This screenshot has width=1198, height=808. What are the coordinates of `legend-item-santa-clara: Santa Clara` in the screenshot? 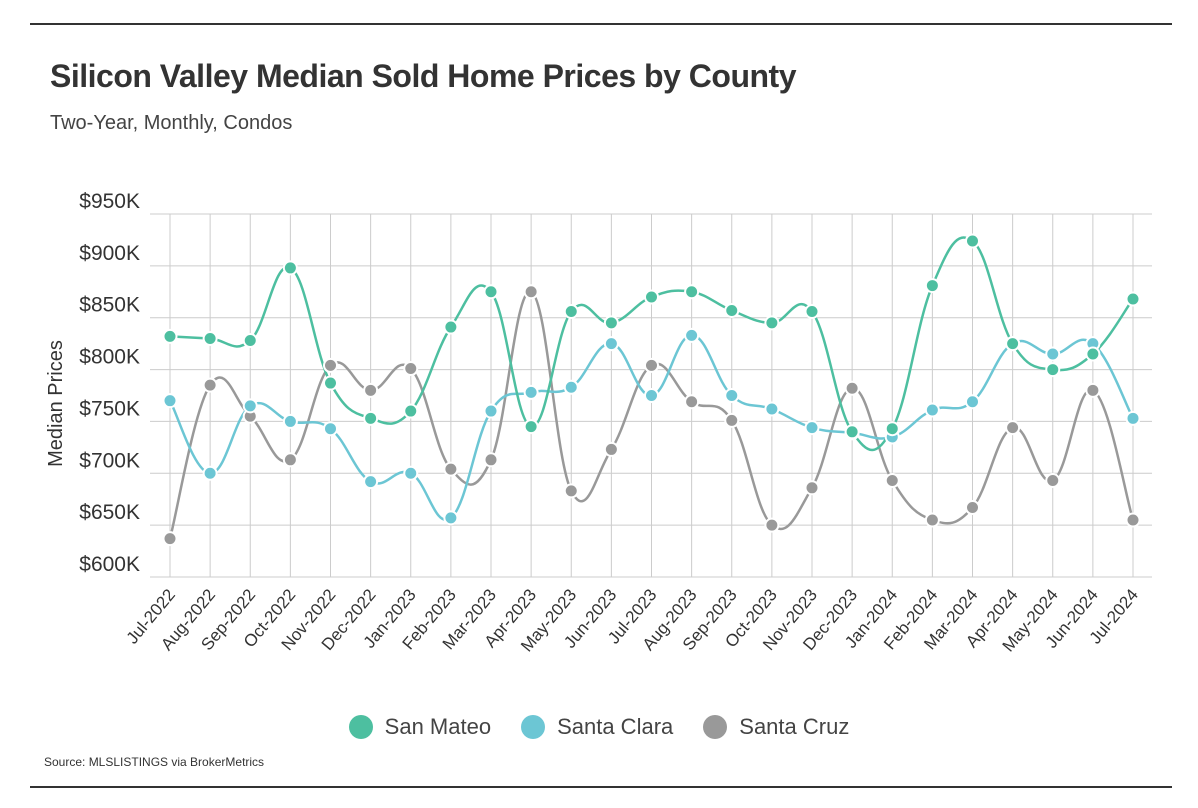 It's located at (597, 727).